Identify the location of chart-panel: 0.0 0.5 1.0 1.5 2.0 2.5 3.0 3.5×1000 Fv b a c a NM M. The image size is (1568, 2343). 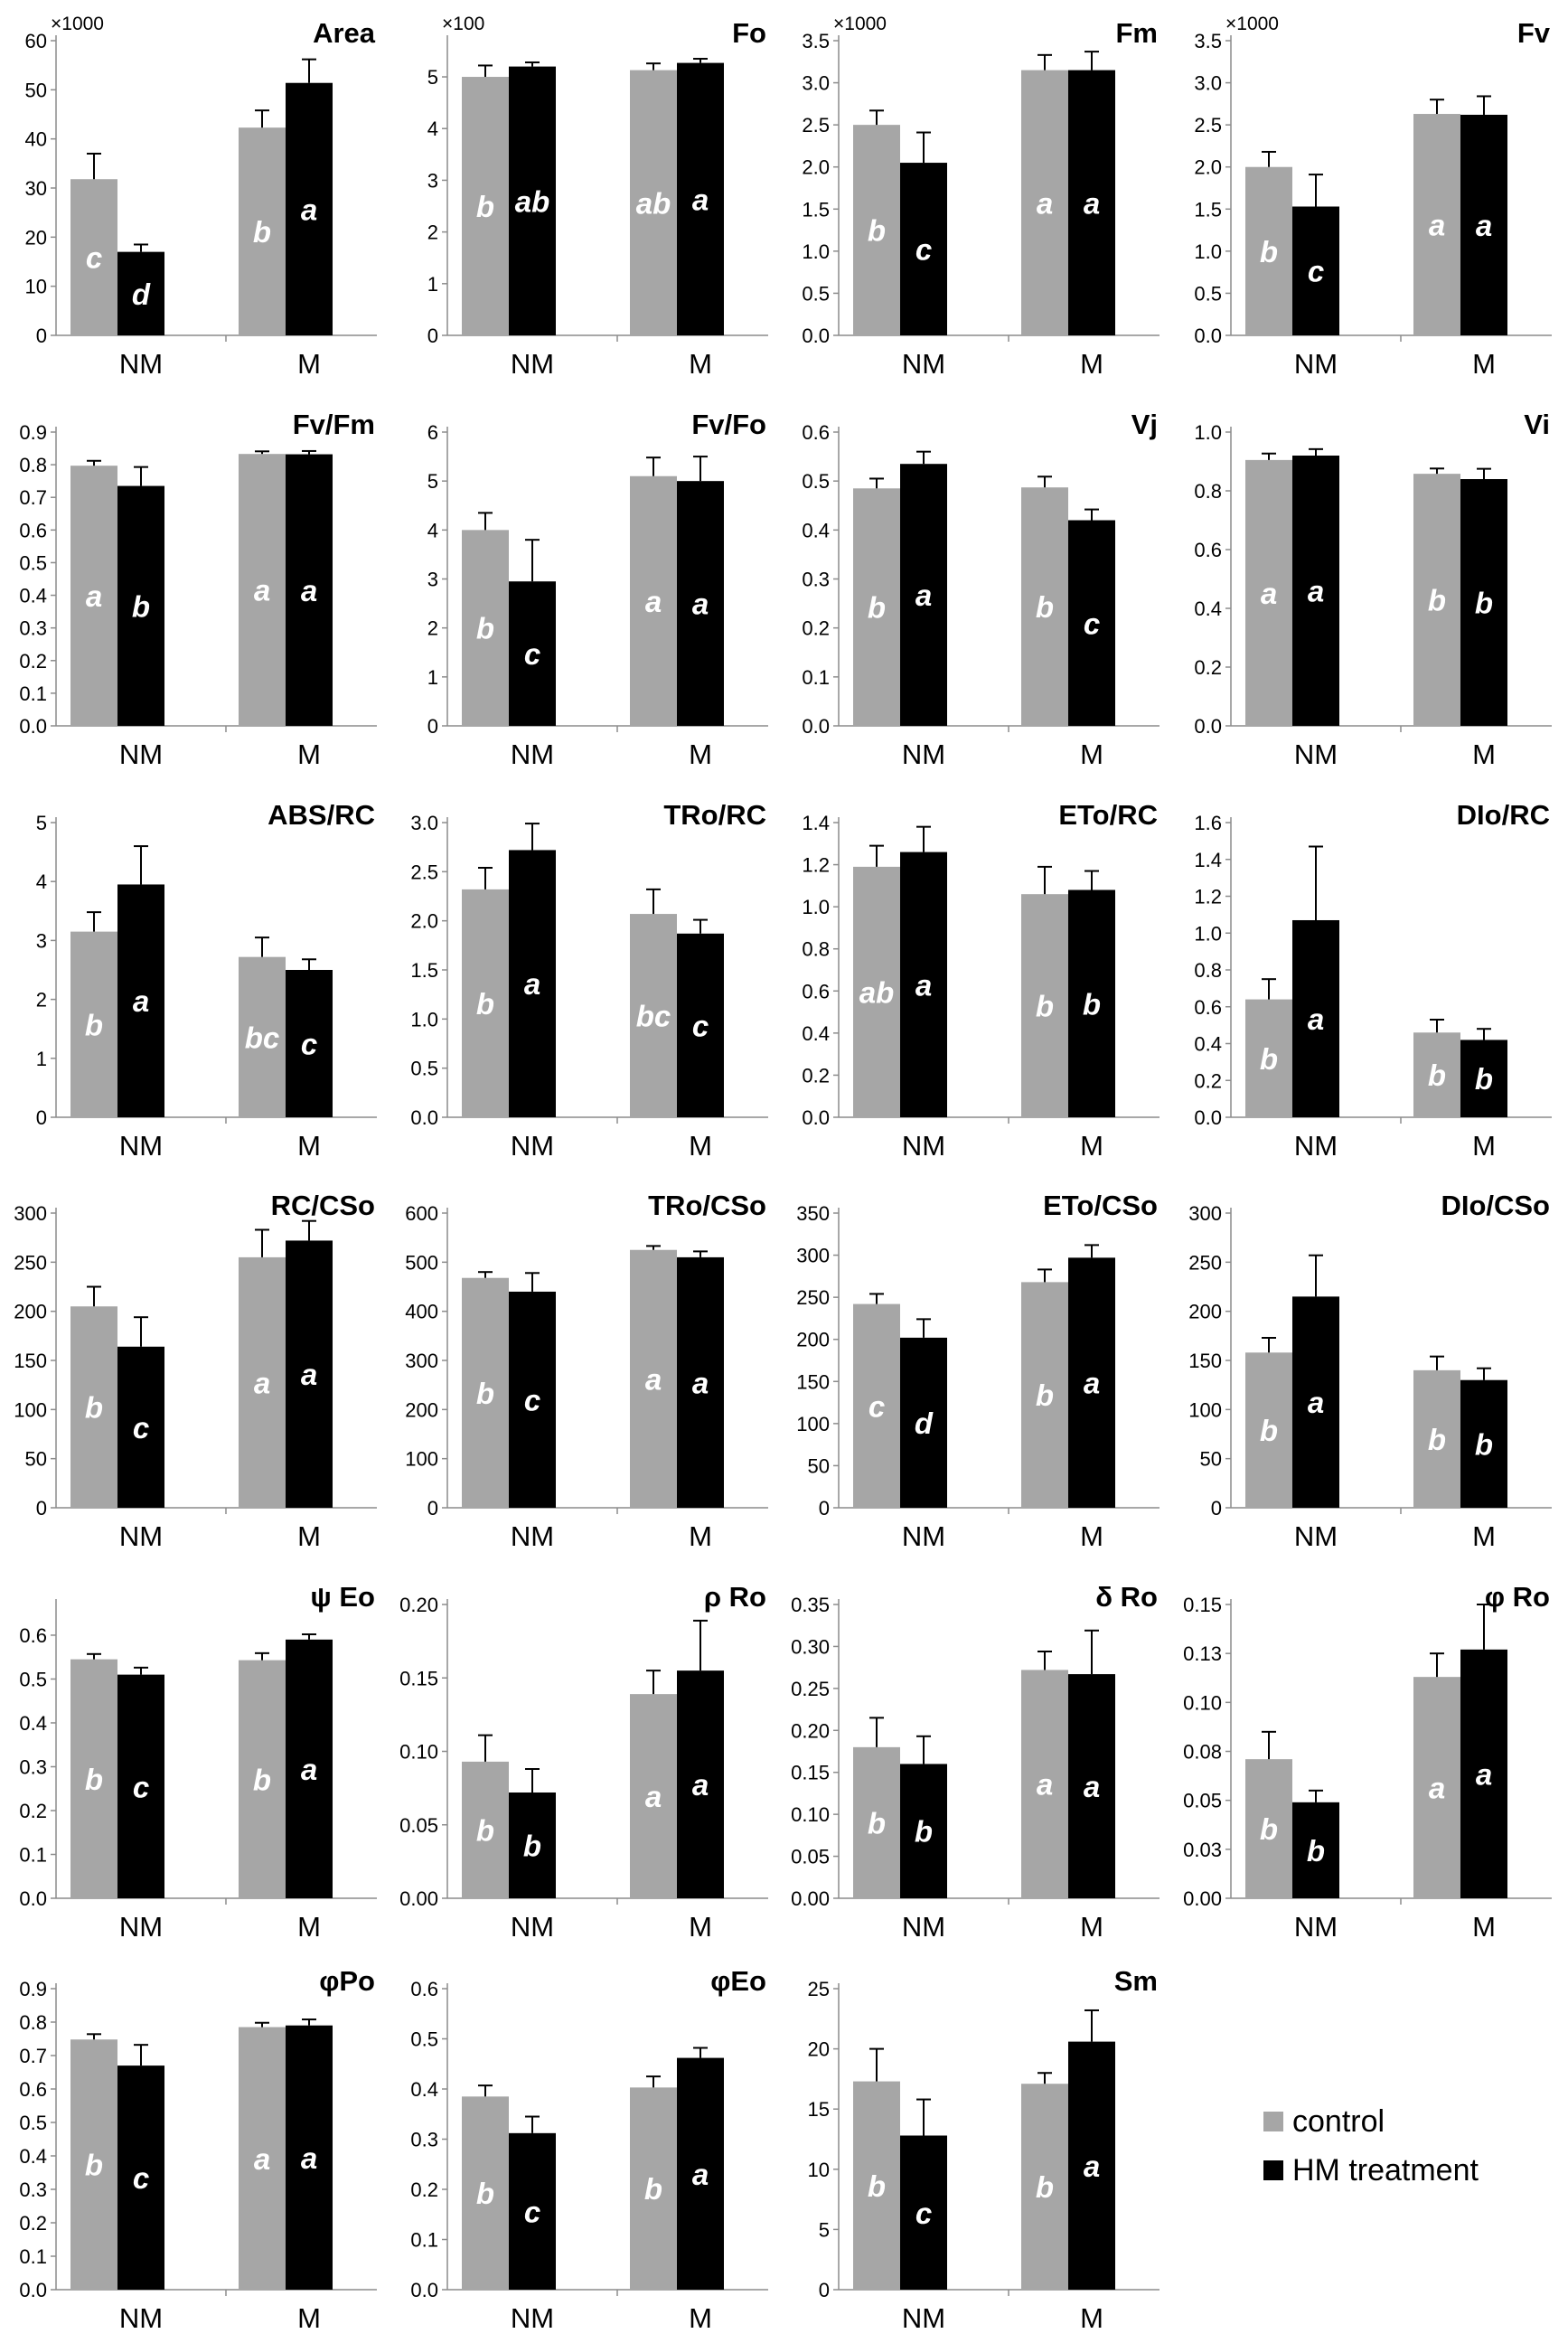
(1373, 197).